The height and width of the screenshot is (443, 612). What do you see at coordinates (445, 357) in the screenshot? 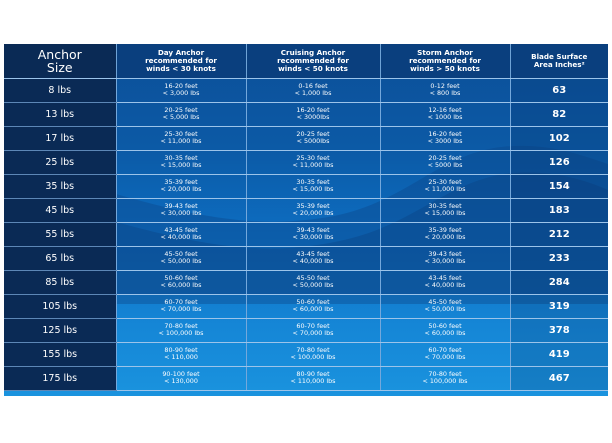
I see `storm-line: < 70,000 lbs` at bounding box center [445, 357].